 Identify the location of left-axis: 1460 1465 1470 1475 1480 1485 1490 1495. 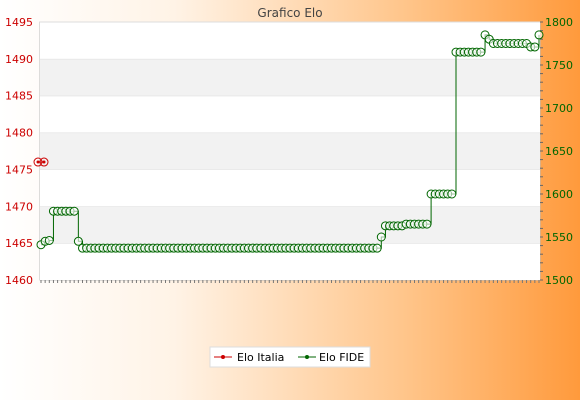
(19, 151).